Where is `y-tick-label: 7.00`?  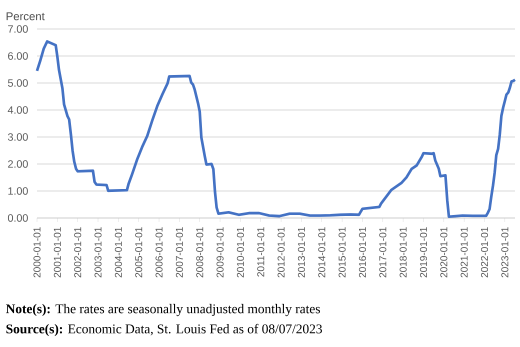
y-tick-label: 7.00 is located at coordinates (18, 29).